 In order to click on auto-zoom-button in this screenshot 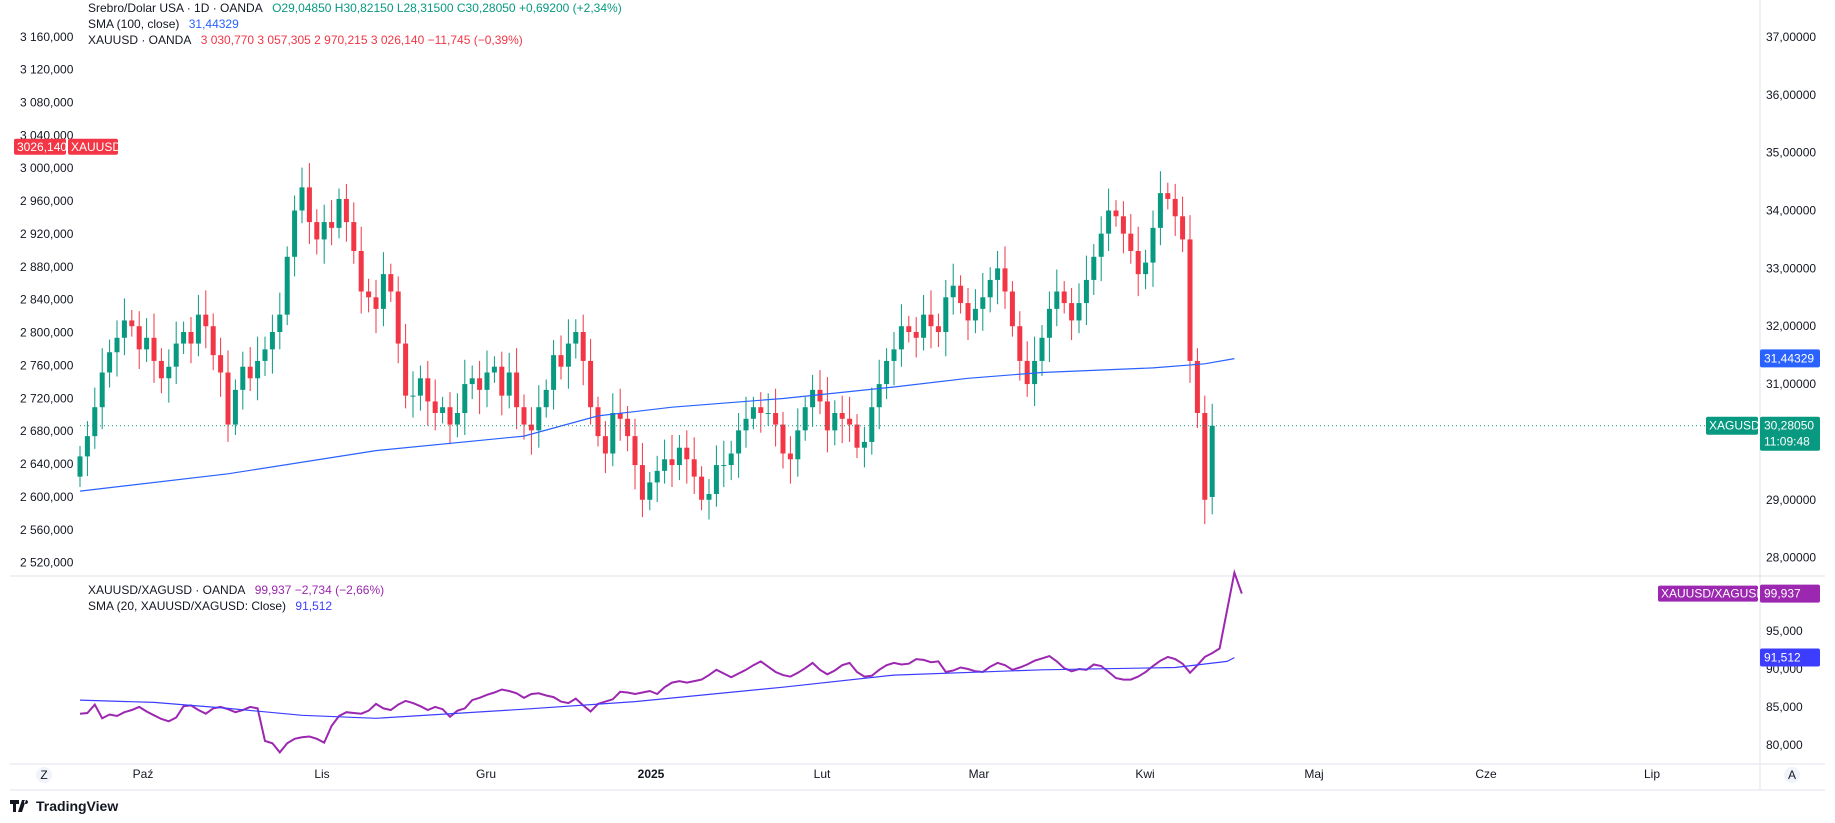, I will do `click(44, 775)`.